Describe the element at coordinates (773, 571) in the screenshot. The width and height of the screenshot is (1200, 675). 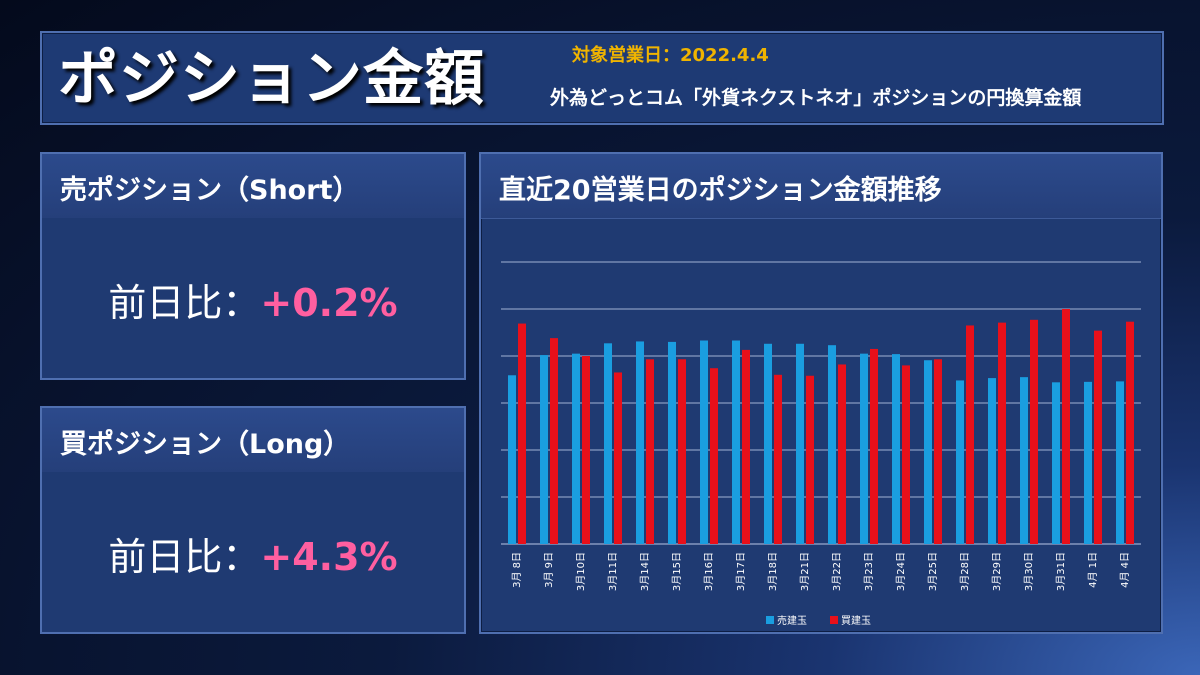
I see `x-tick-label: 3月18日` at that location.